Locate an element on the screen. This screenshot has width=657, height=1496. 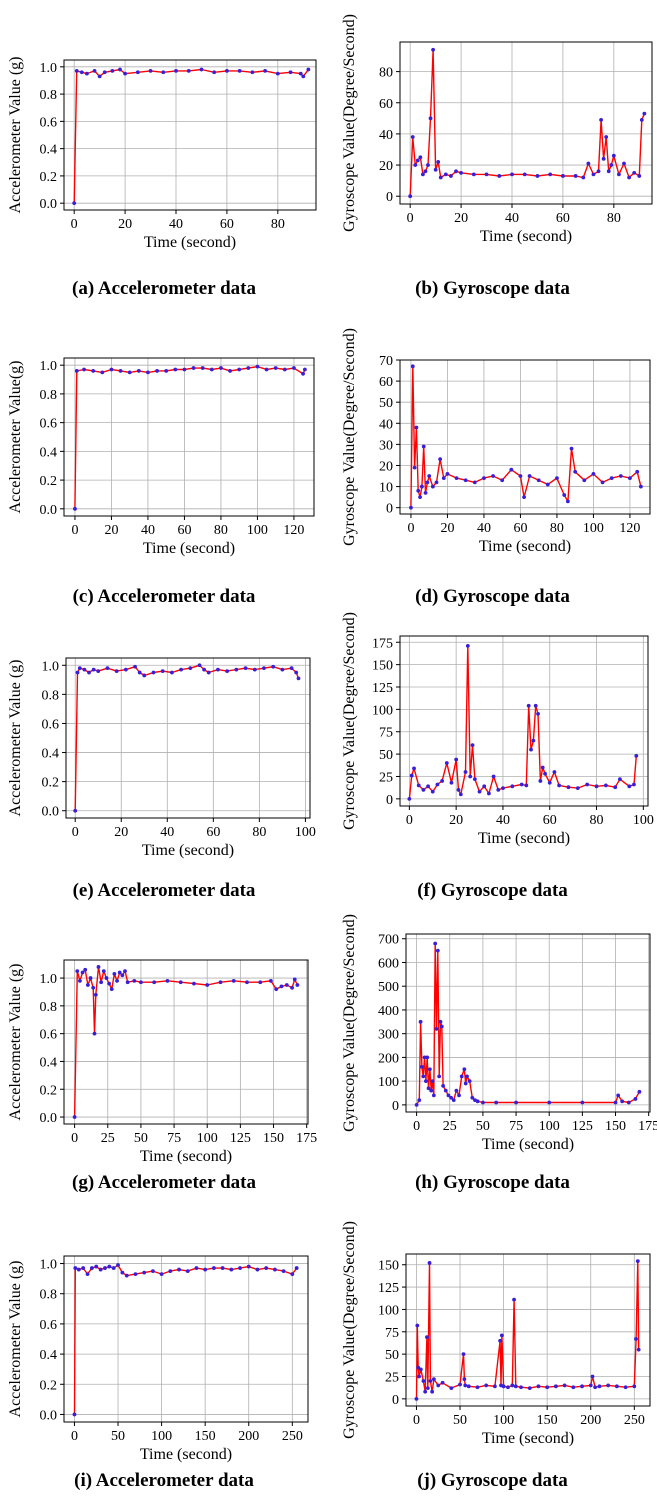
y-tick-label: 150 is located at coordinates (388, 1266).